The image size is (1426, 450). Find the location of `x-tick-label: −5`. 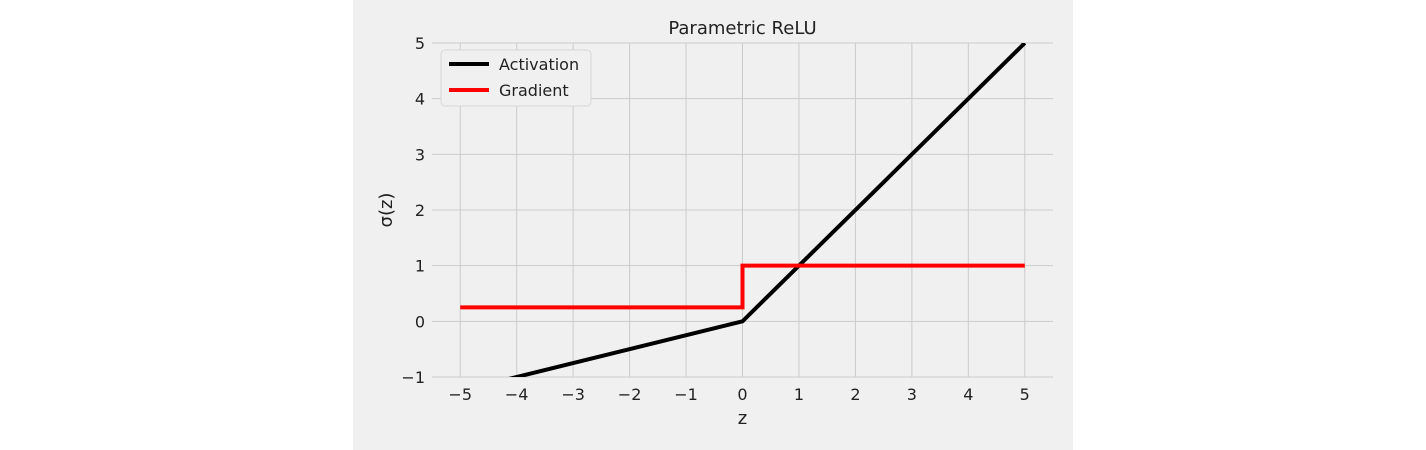

x-tick-label: −5 is located at coordinates (460, 394).